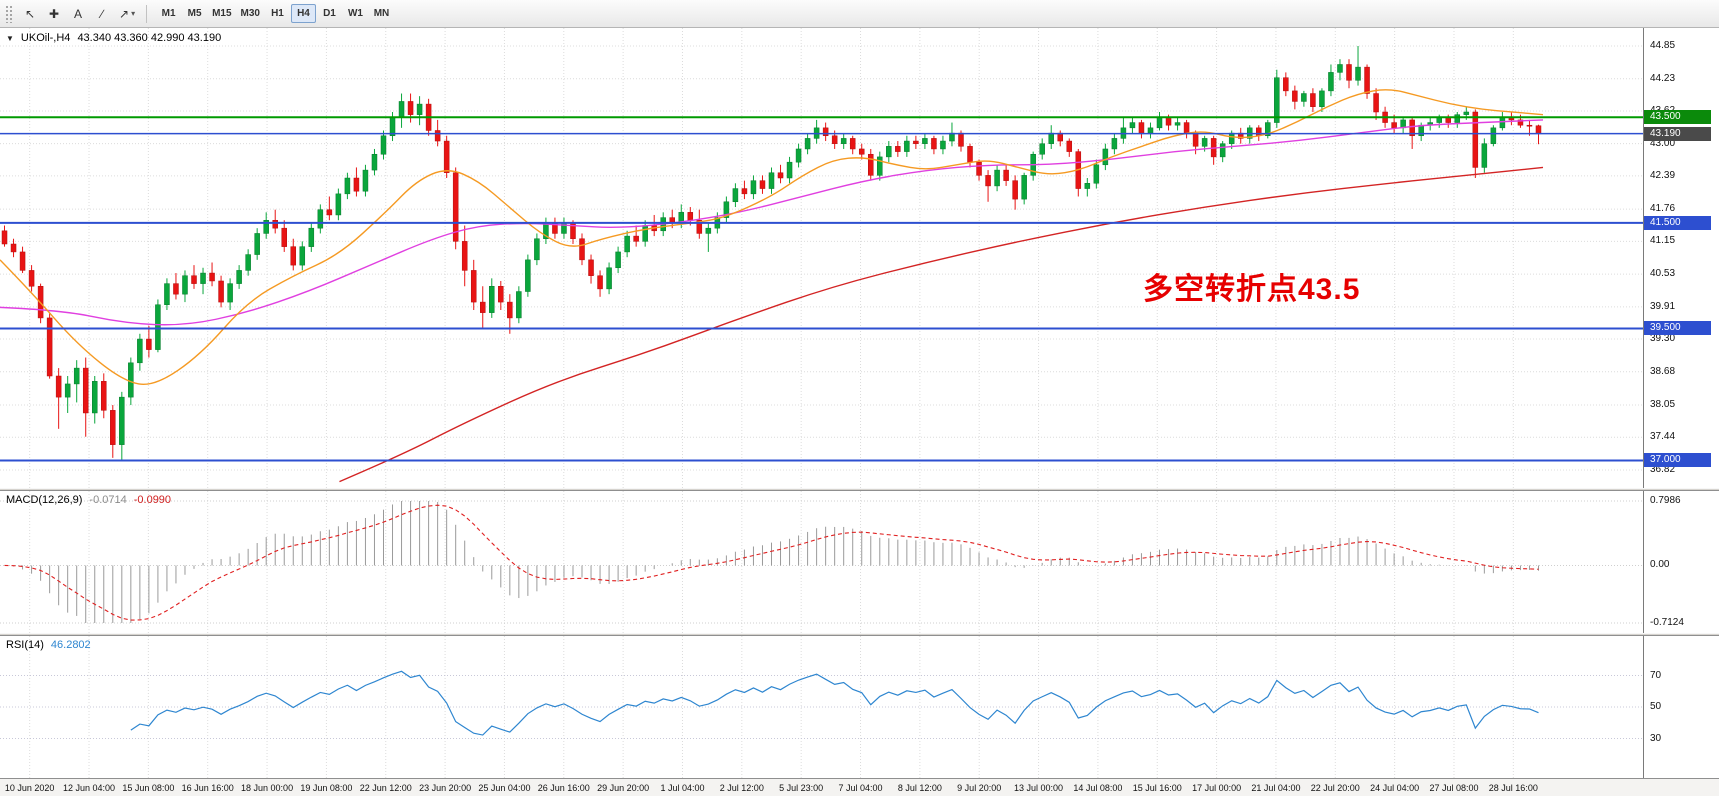  What do you see at coordinates (45, 38) in the screenshot?
I see `symbol-timeframe-label: UKOil-,H4` at bounding box center [45, 38].